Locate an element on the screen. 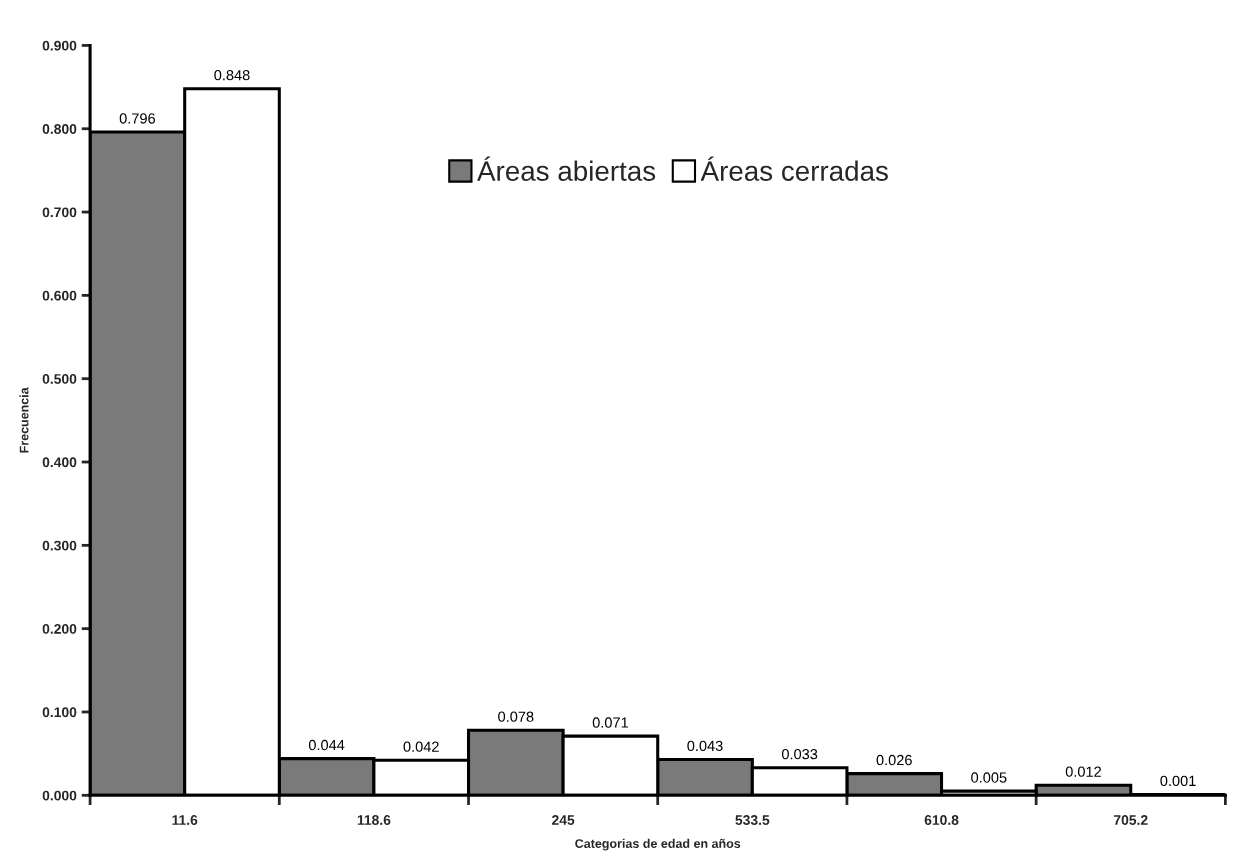 The width and height of the screenshot is (1234, 857). y-tick-label: 0.200 is located at coordinates (59, 628).